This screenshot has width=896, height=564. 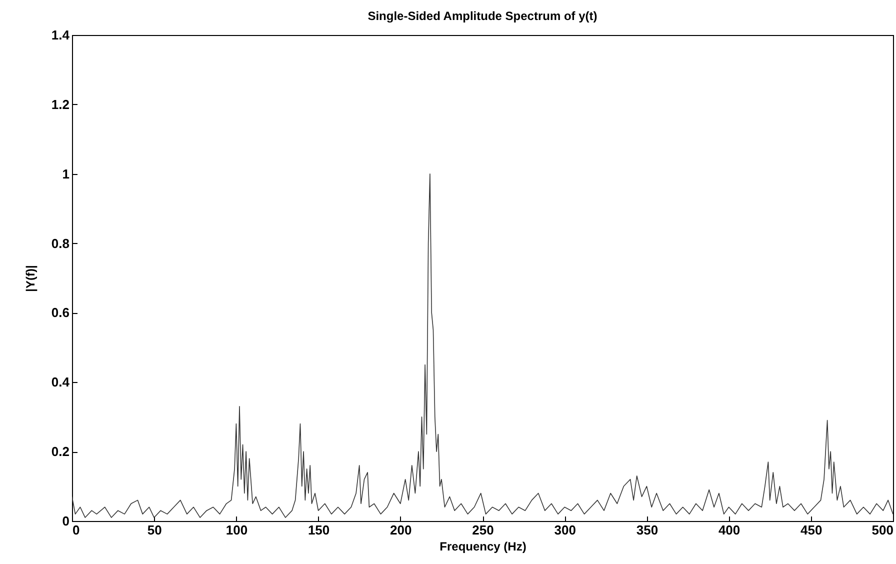 What do you see at coordinates (483, 16) in the screenshot?
I see `chart-title: Single-Sided Amplitude Spectrum of y(t)` at bounding box center [483, 16].